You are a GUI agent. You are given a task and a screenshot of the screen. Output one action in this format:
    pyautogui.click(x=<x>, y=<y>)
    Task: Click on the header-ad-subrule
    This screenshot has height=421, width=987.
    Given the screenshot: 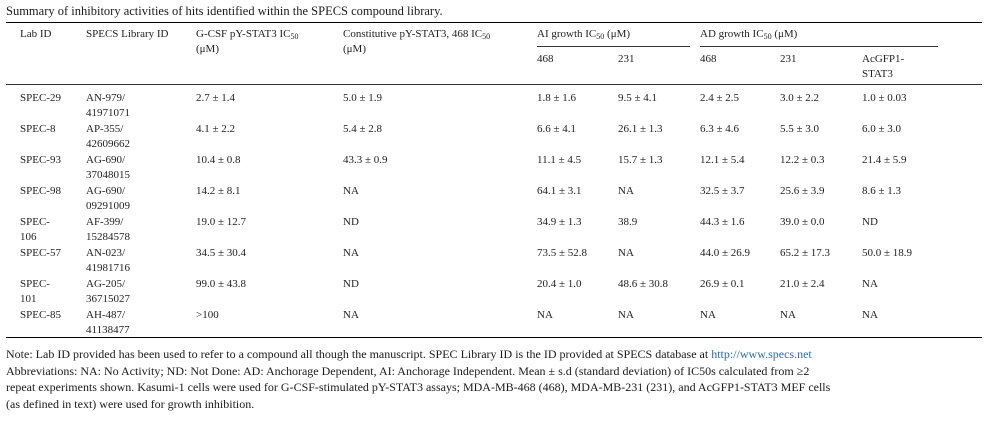 What is the action you would take?
    pyautogui.click(x=819, y=46)
    